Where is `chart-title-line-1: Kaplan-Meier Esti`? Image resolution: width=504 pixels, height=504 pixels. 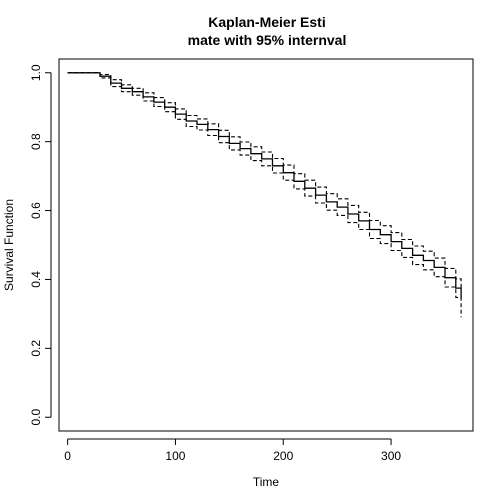 chart-title-line-1: Kaplan-Meier Esti is located at coordinates (266, 22).